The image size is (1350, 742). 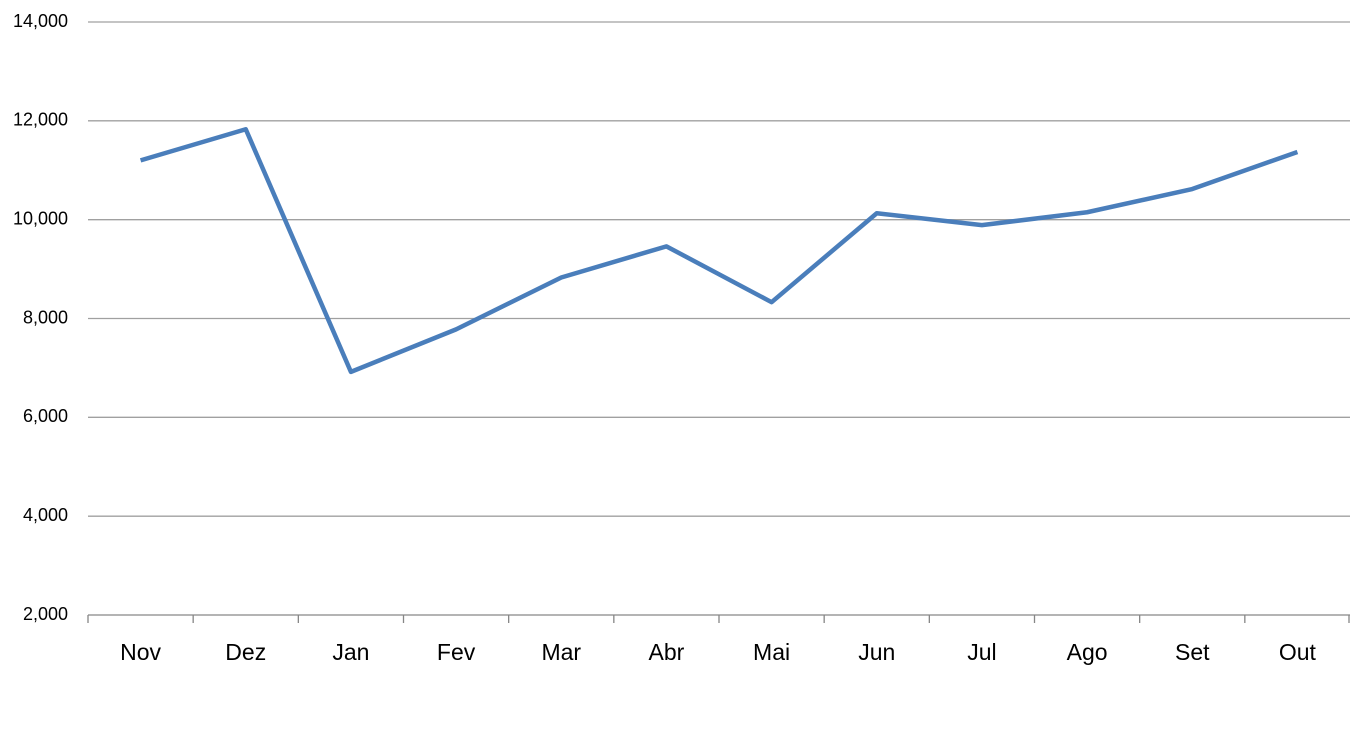 I want to click on x-tick-label: Mai, so click(x=771, y=652).